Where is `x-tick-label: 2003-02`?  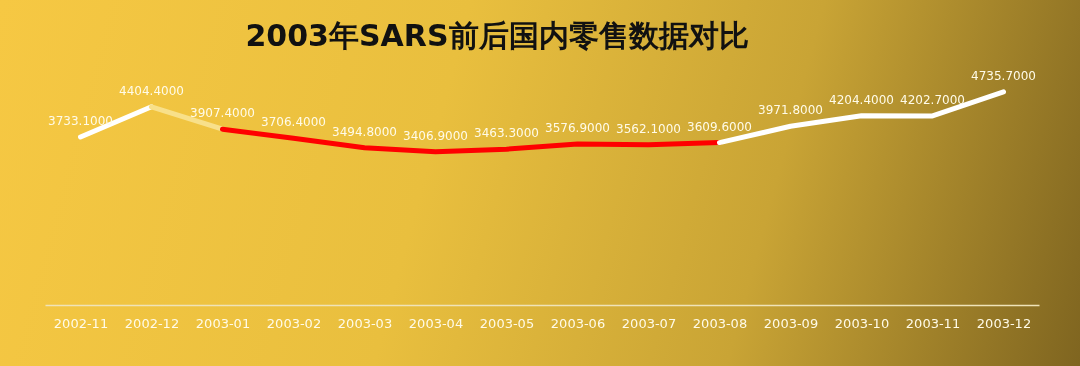 x-tick-label: 2003-02 is located at coordinates (294, 323).